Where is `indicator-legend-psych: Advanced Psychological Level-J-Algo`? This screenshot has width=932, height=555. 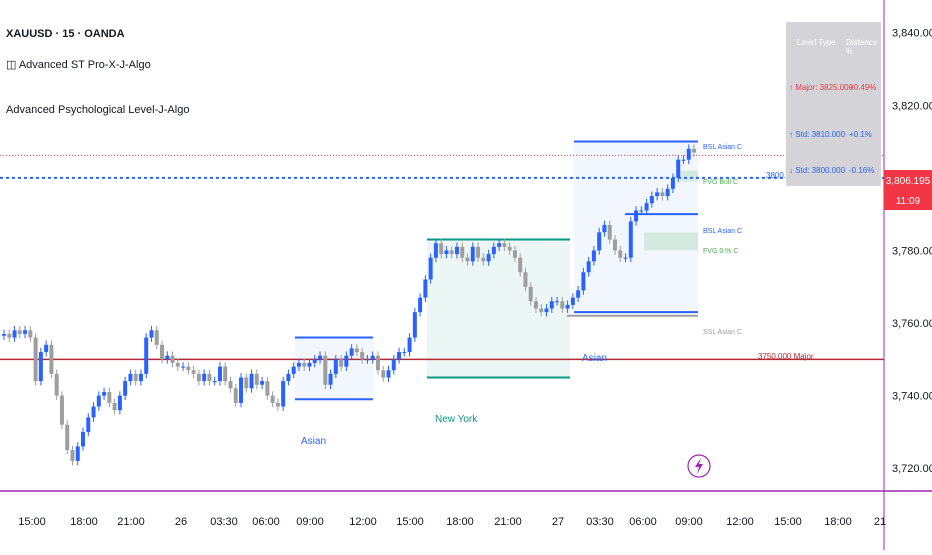
indicator-legend-psych: Advanced Psychological Level-J-Algo is located at coordinates (98, 110).